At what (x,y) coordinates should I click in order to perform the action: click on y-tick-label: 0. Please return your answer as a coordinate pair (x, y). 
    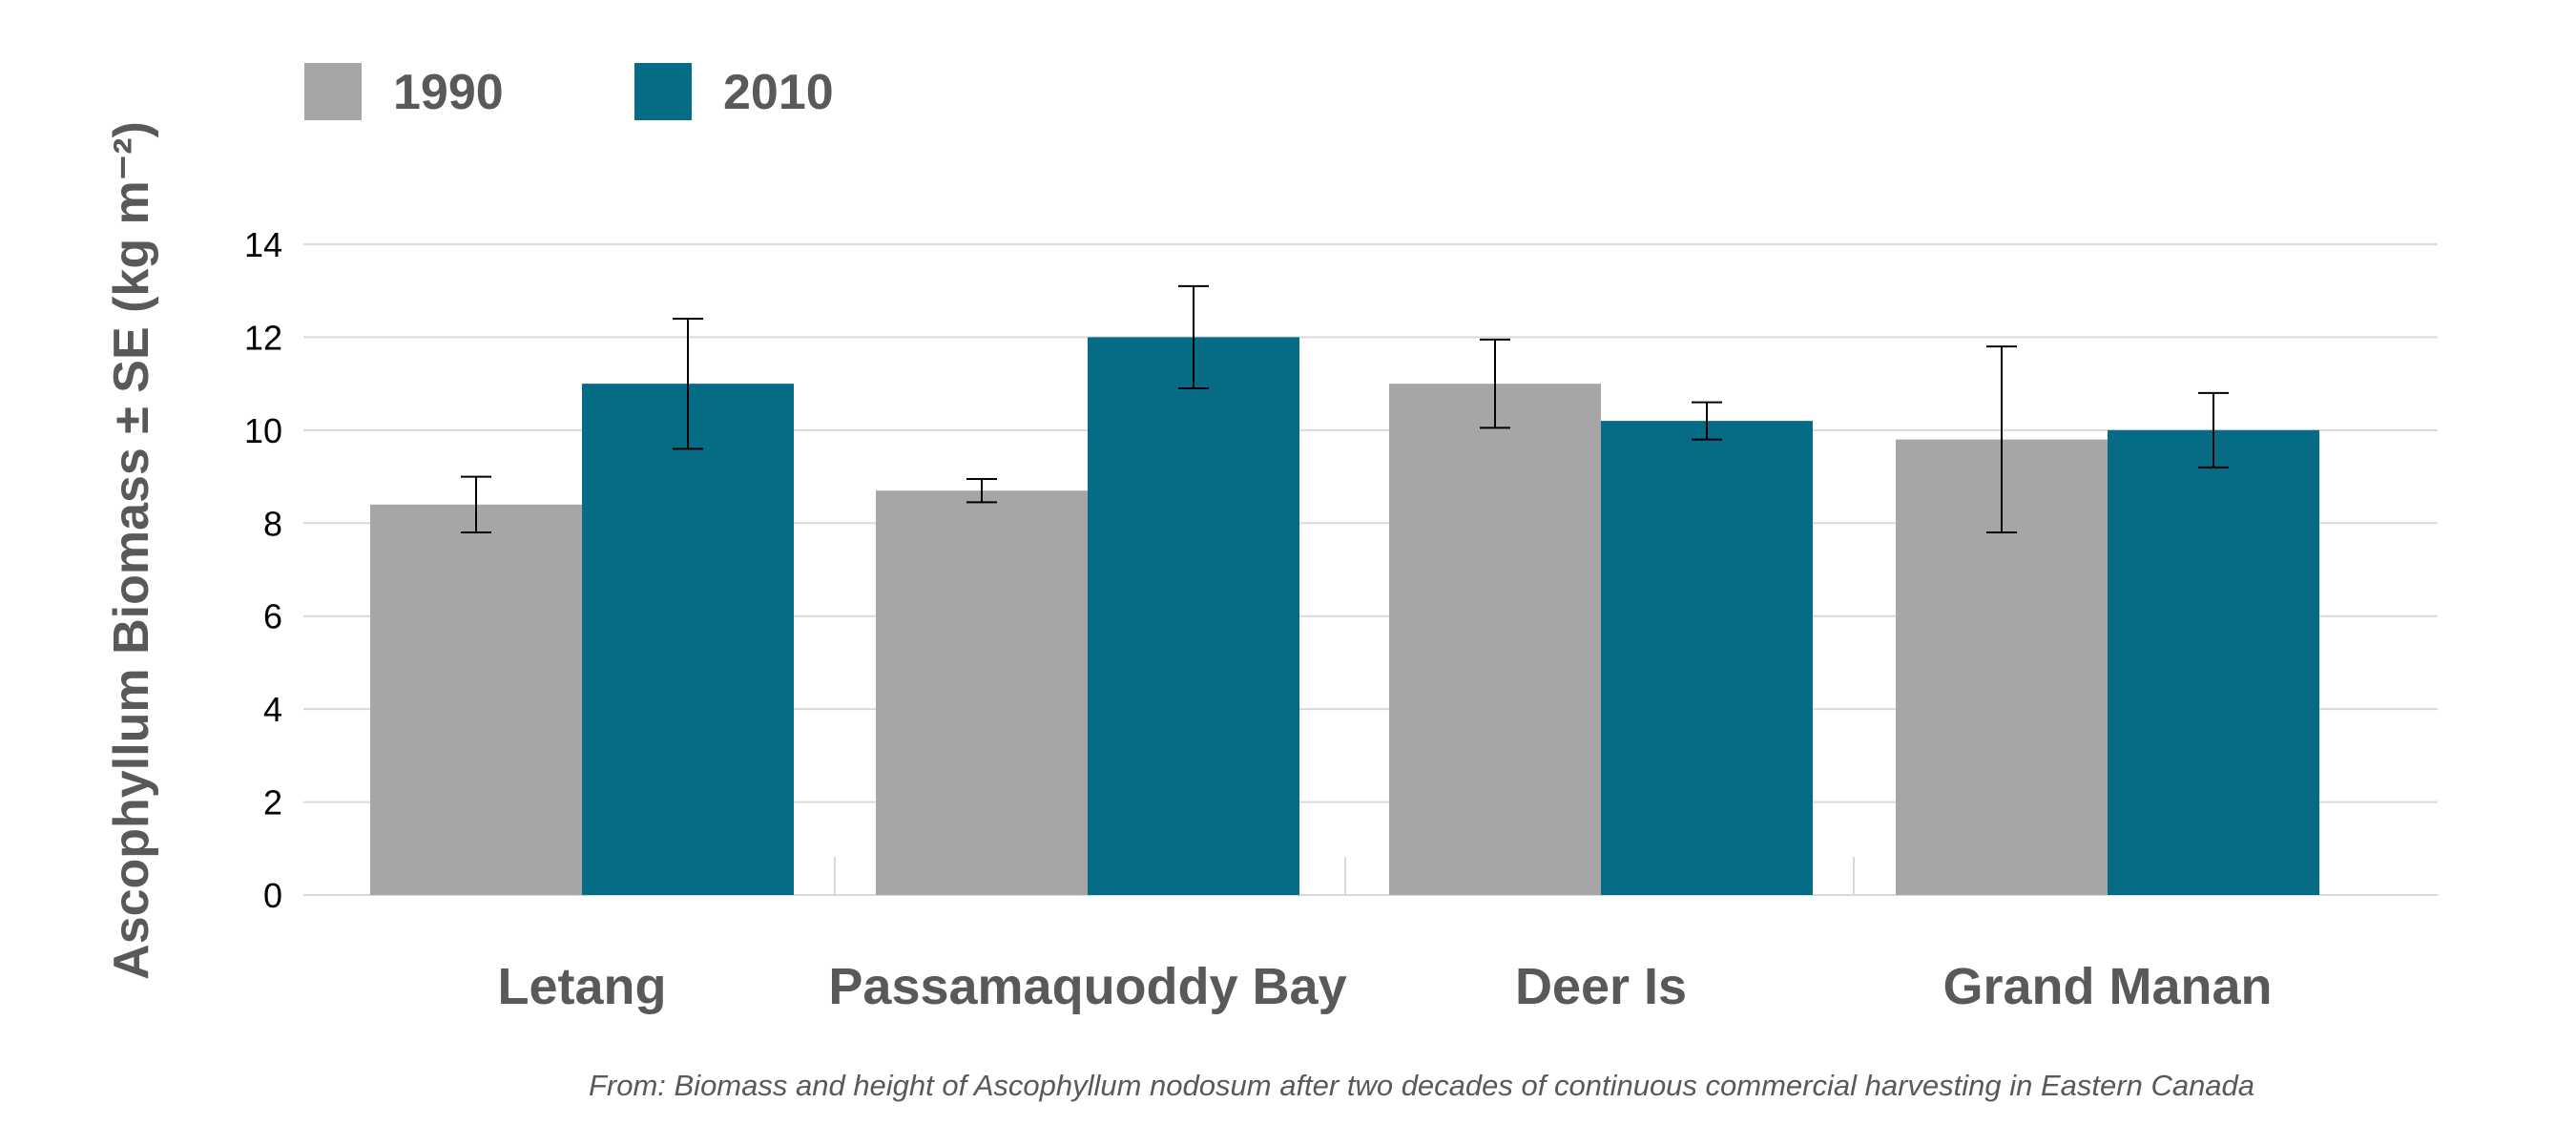
    Looking at the image, I should click on (272, 896).